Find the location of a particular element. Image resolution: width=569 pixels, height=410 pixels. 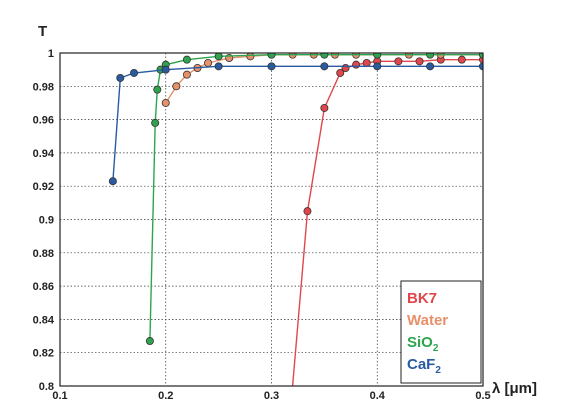

y-tick-label: 1 is located at coordinates (51, 54).